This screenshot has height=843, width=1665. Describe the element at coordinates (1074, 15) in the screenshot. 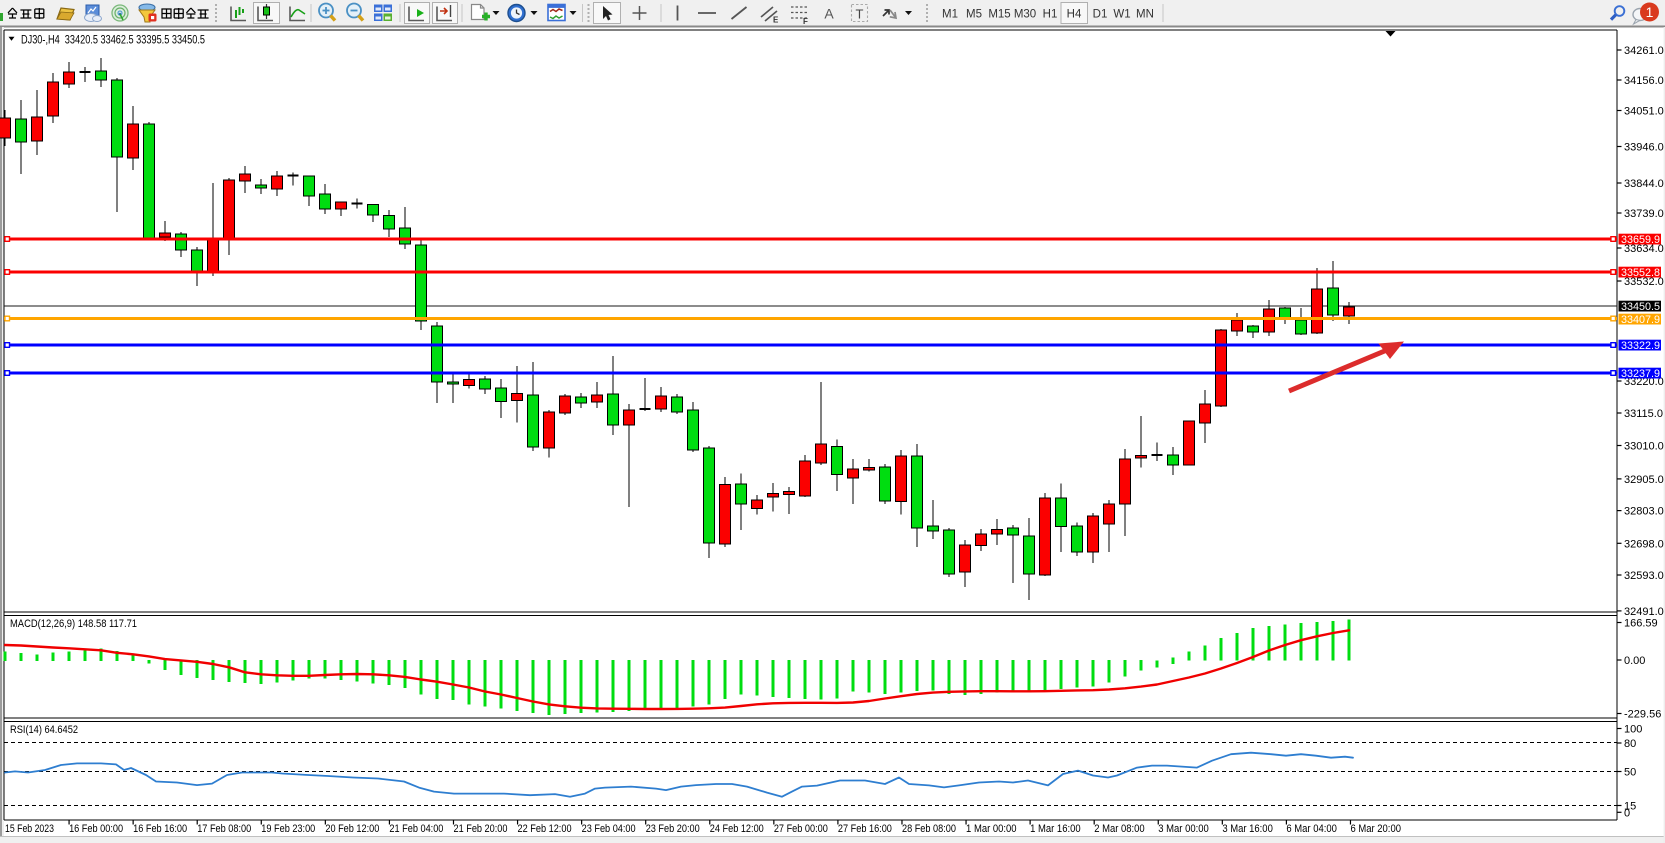

I see `svg-text: H4` at that location.